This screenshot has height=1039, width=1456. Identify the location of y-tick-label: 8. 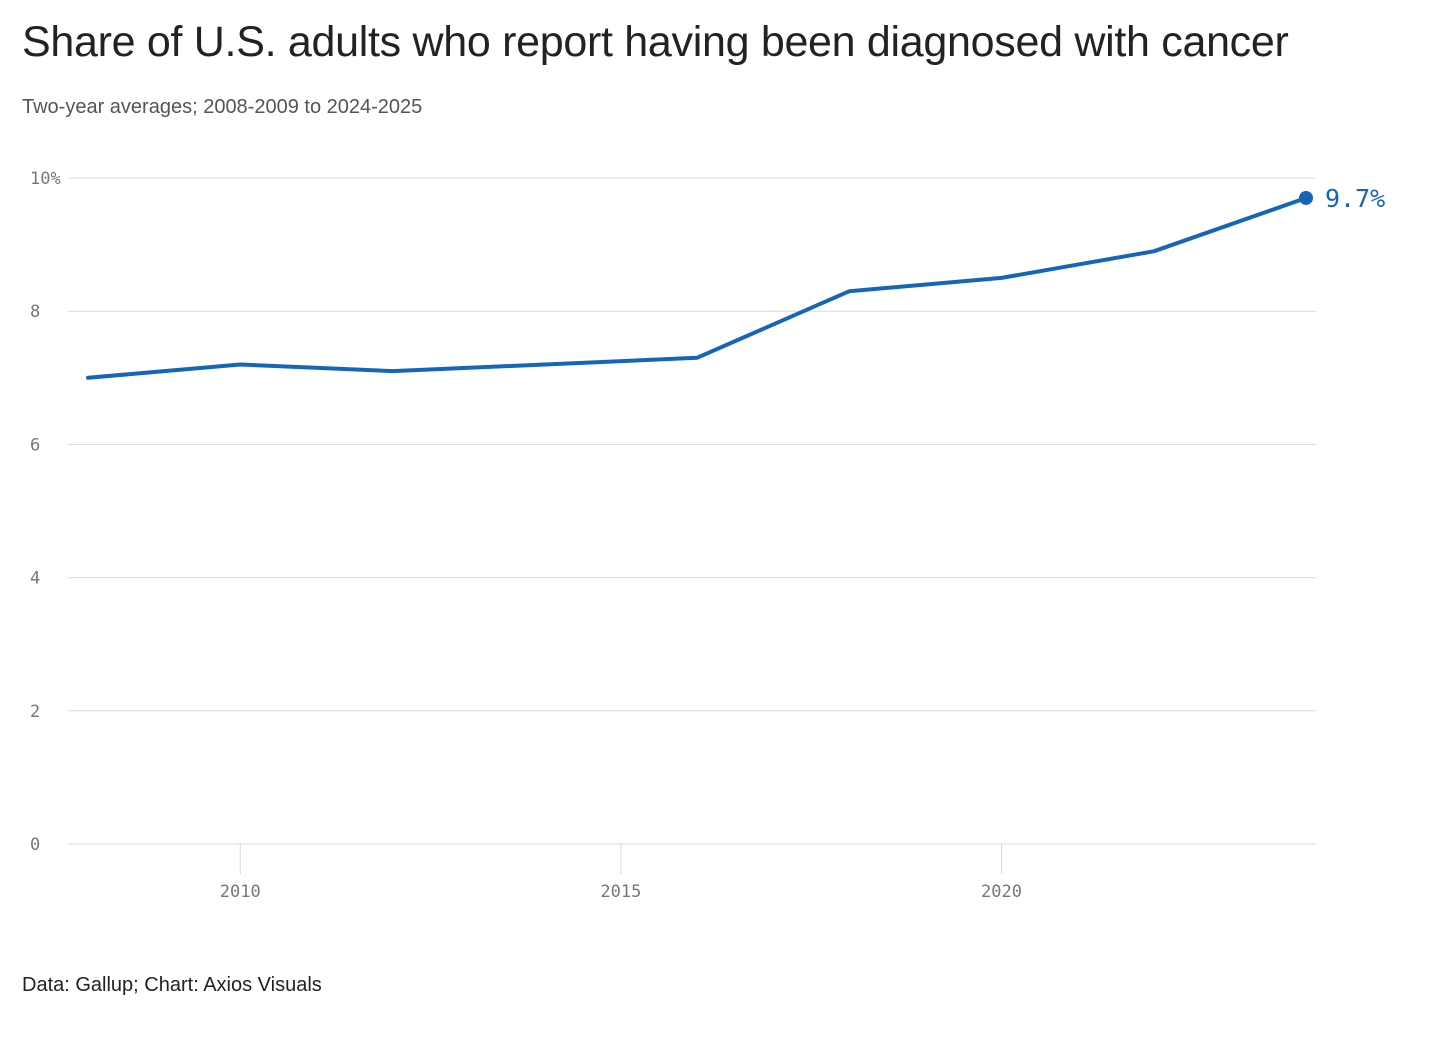
(35, 312).